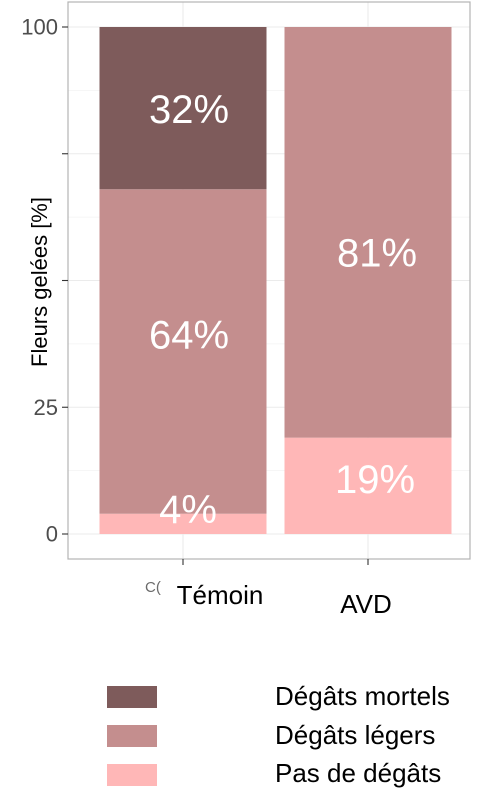 Image resolution: width=483 pixels, height=794 pixels. I want to click on legend-item-degats-mortels: Dégâts mortels, so click(278, 696).